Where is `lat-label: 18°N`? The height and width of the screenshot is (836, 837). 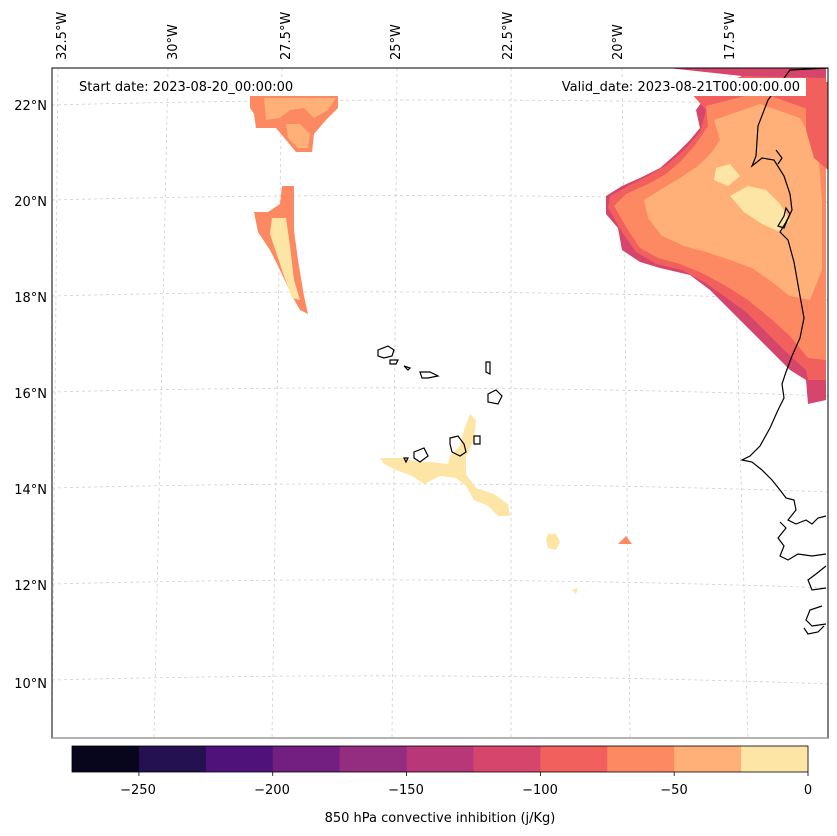 lat-label: 18°N is located at coordinates (30, 298).